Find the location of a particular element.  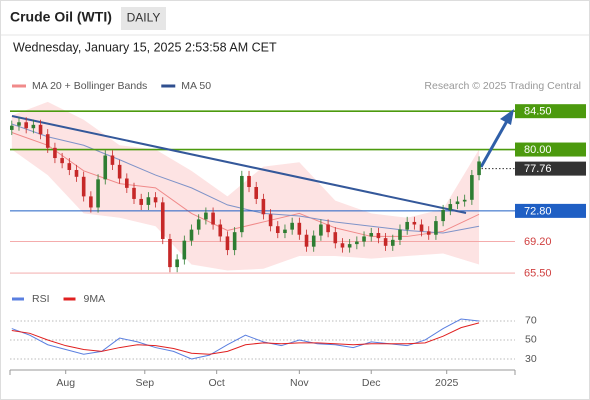

level-label: 80.00 is located at coordinates (538, 150).